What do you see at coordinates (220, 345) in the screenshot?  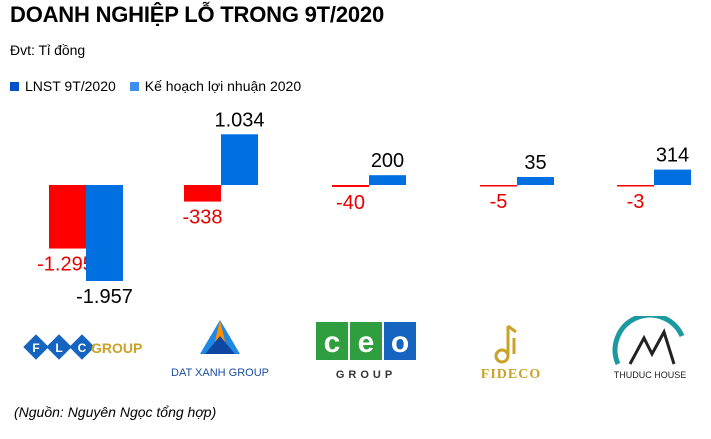 I see `dat-xanh-inner-icon` at bounding box center [220, 345].